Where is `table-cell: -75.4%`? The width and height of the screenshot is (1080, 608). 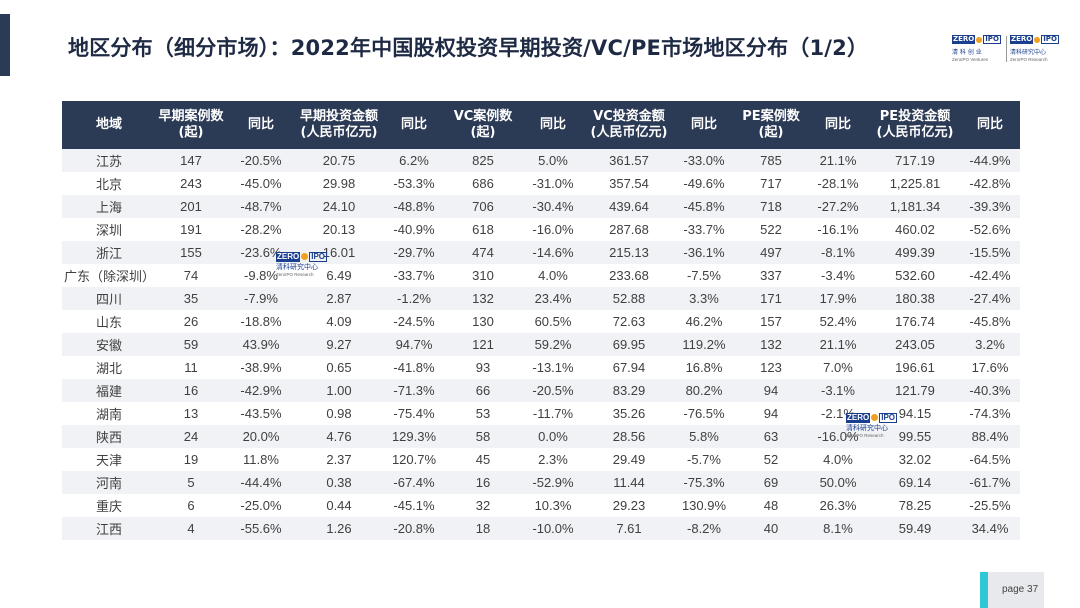 table-cell: -75.4% is located at coordinates (414, 413).